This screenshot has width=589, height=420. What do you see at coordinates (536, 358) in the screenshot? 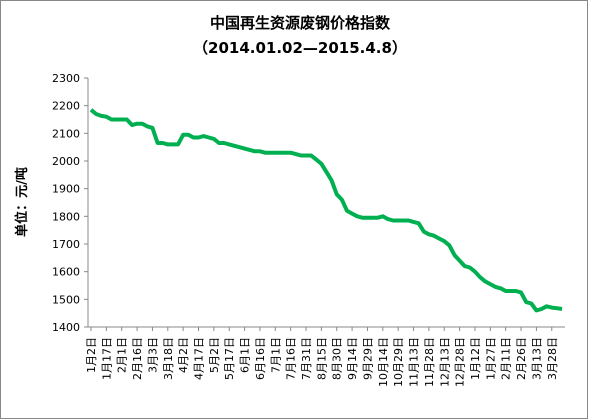
I see `x-tick-label: 3月13日` at bounding box center [536, 358].